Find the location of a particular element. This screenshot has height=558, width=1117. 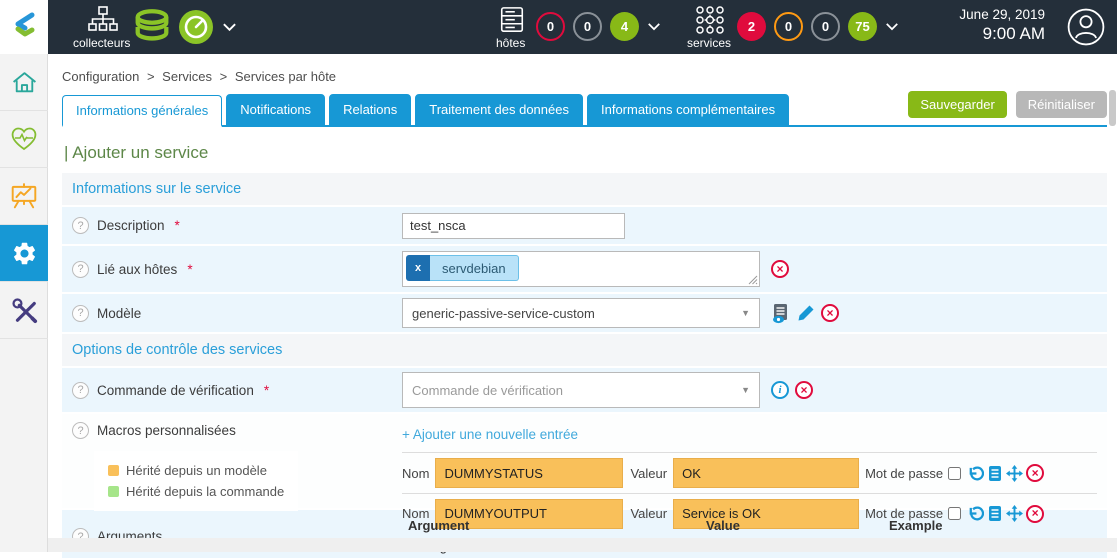

clock: June 29, 2019 9:00 AM is located at coordinates (1002, 25).